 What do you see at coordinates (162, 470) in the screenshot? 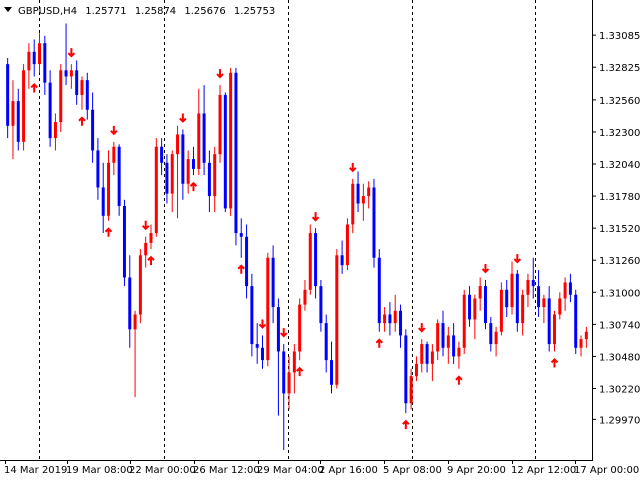
I see `x-tick-label: 22 Mar 00:00` at bounding box center [162, 470].